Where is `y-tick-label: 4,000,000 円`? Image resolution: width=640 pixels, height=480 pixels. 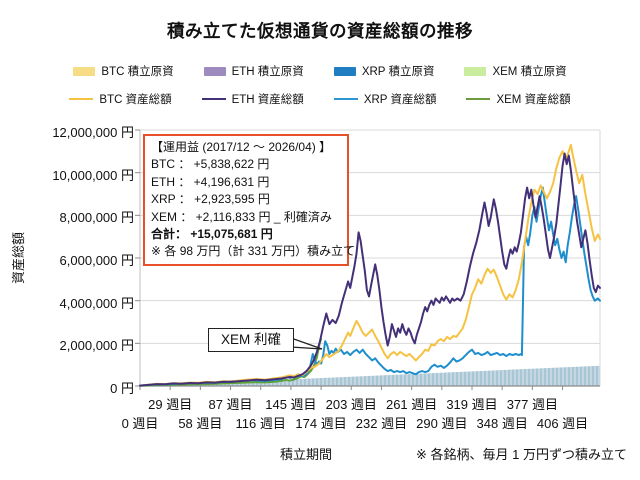 y-tick-label: 4,000,000 円 is located at coordinates (96, 303).